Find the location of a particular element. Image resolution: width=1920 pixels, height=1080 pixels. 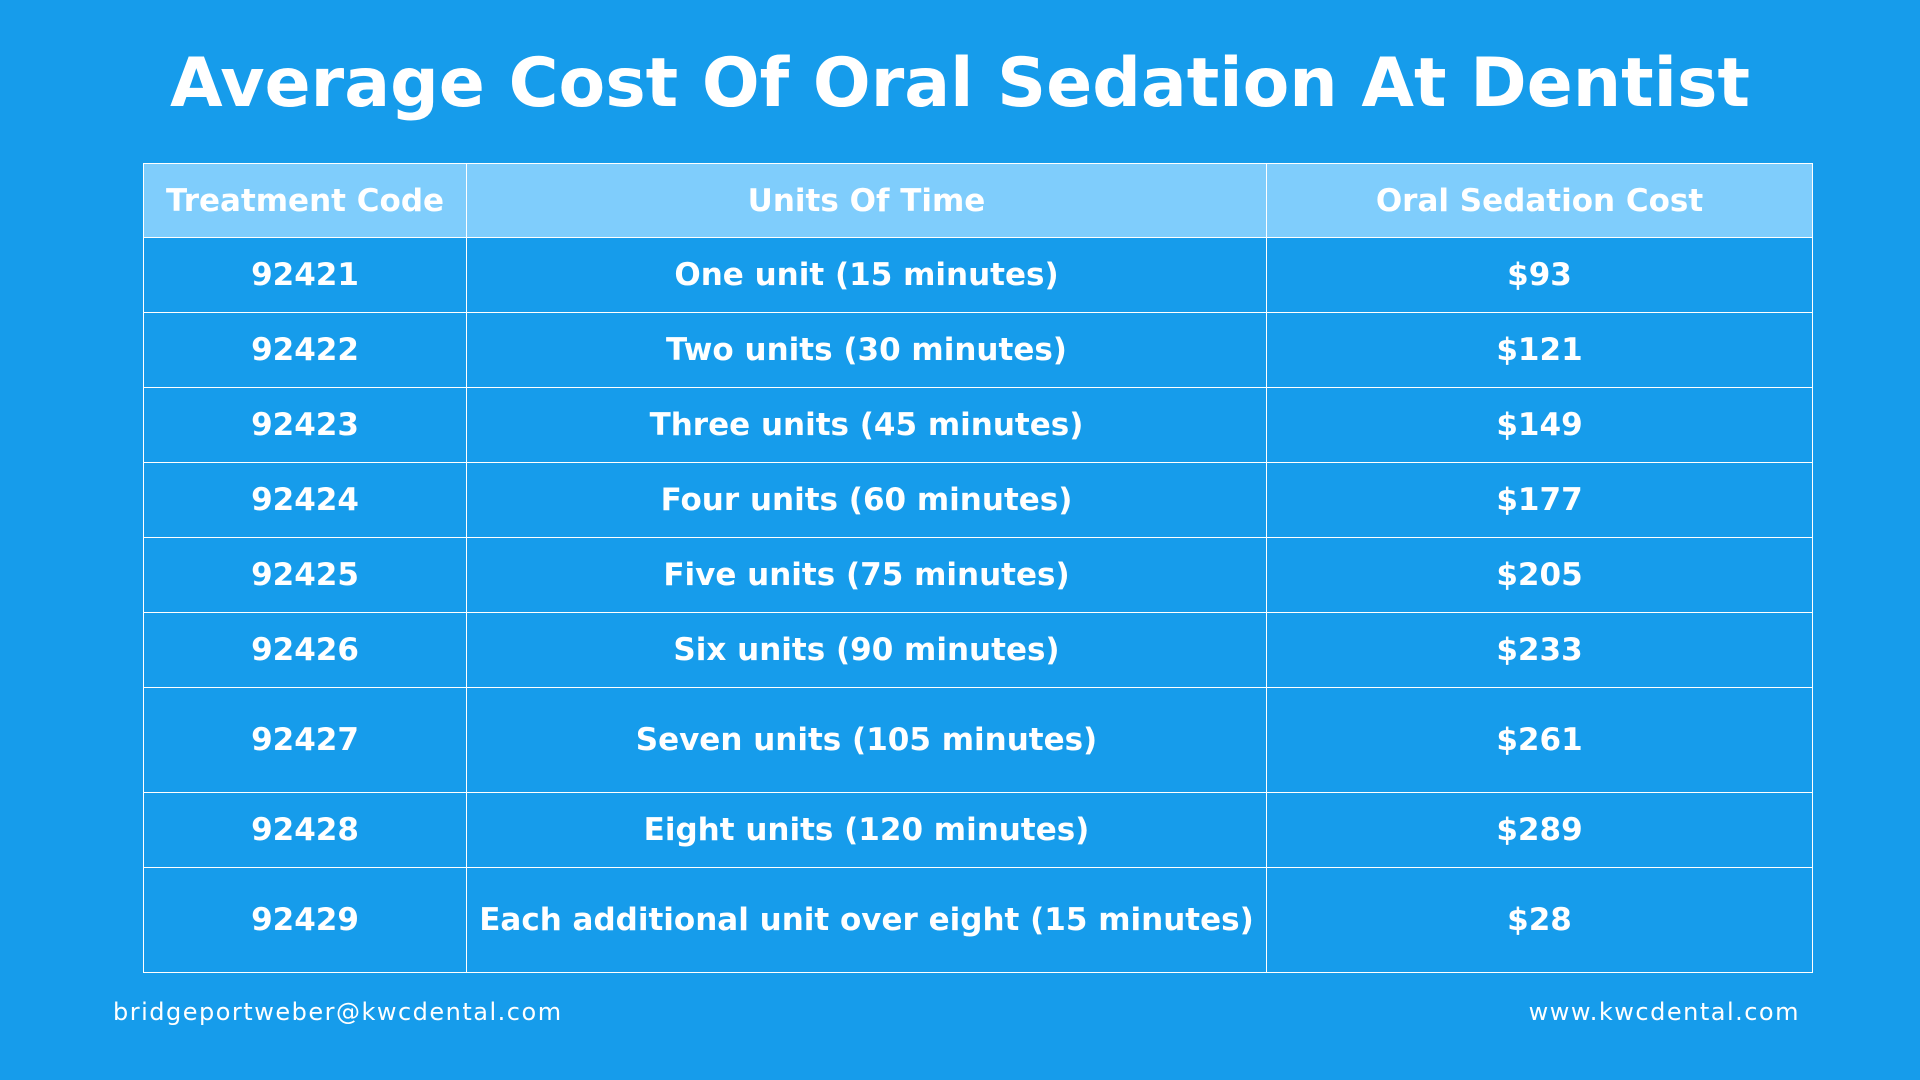

cell-cost: $149 is located at coordinates (1539, 425).